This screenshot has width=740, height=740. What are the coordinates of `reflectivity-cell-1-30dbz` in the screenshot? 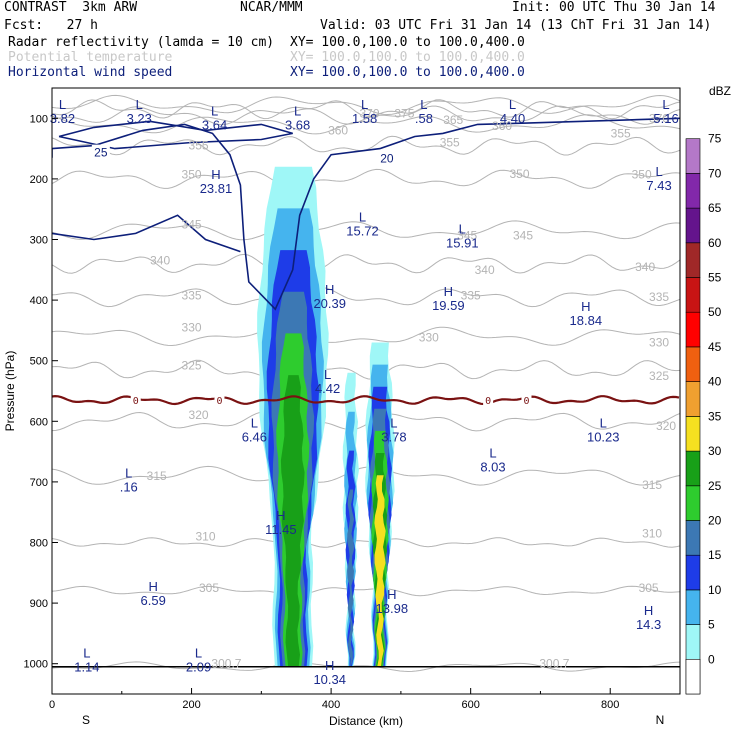 It's located at (292, 521).